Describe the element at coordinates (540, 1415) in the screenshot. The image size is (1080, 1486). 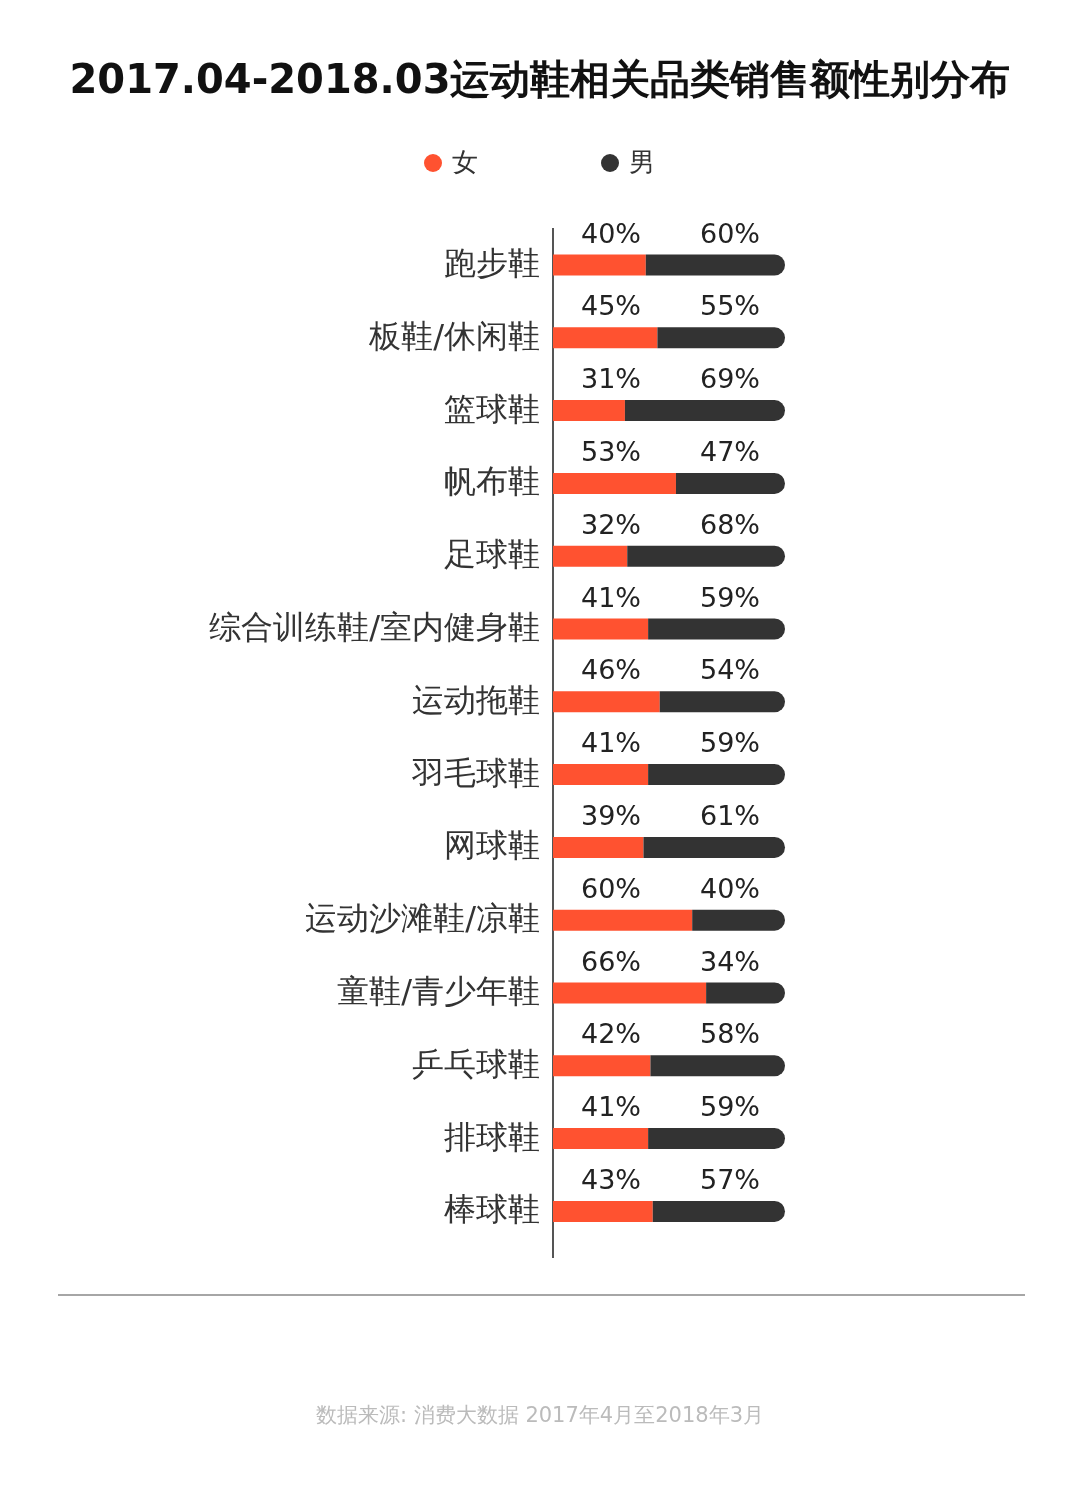
I see `annotation: 数据来源: 消费大数据 2017年4月至2018年3月` at that location.